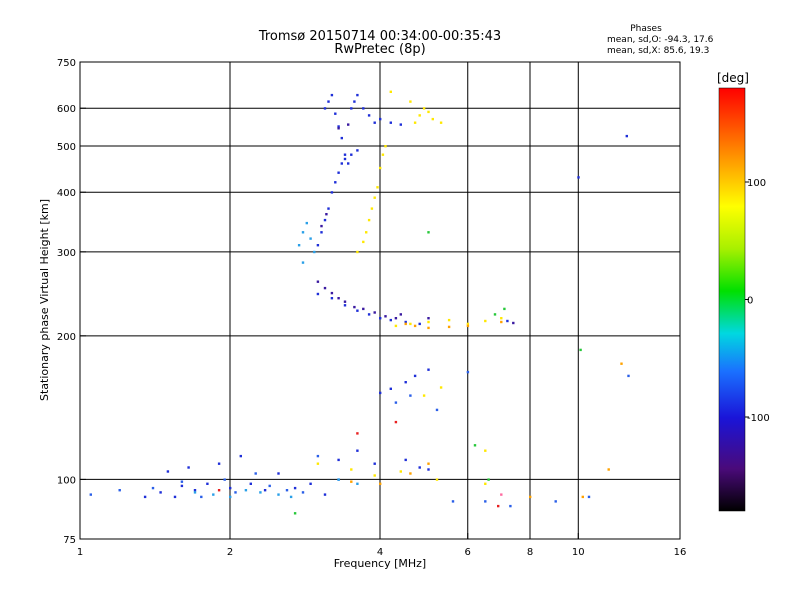 The height and width of the screenshot is (604, 800). What do you see at coordinates (379, 36) in the screenshot?
I see `chart-title: Tromsø 20150714 00:34:00-00:35:43` at bounding box center [379, 36].